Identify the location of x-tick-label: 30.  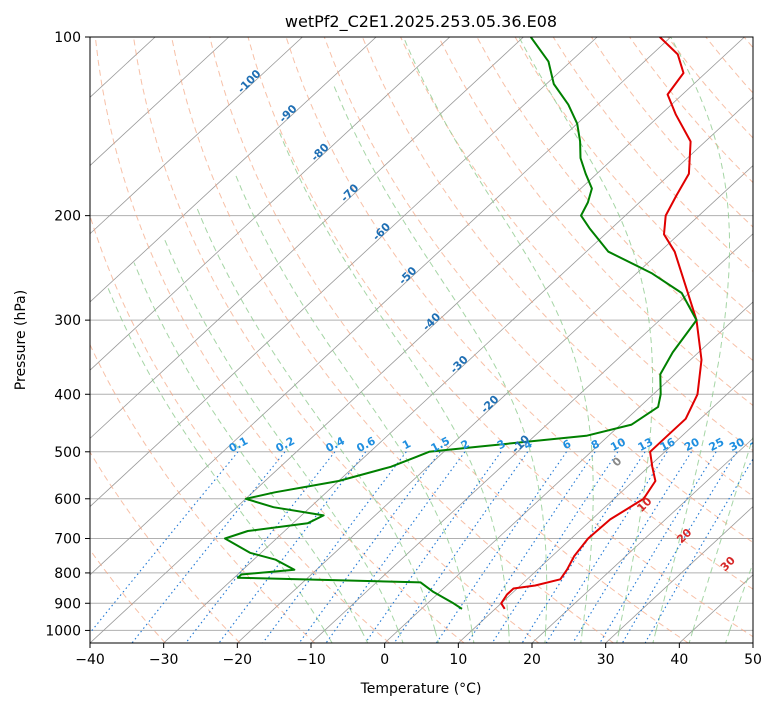
(606, 660).